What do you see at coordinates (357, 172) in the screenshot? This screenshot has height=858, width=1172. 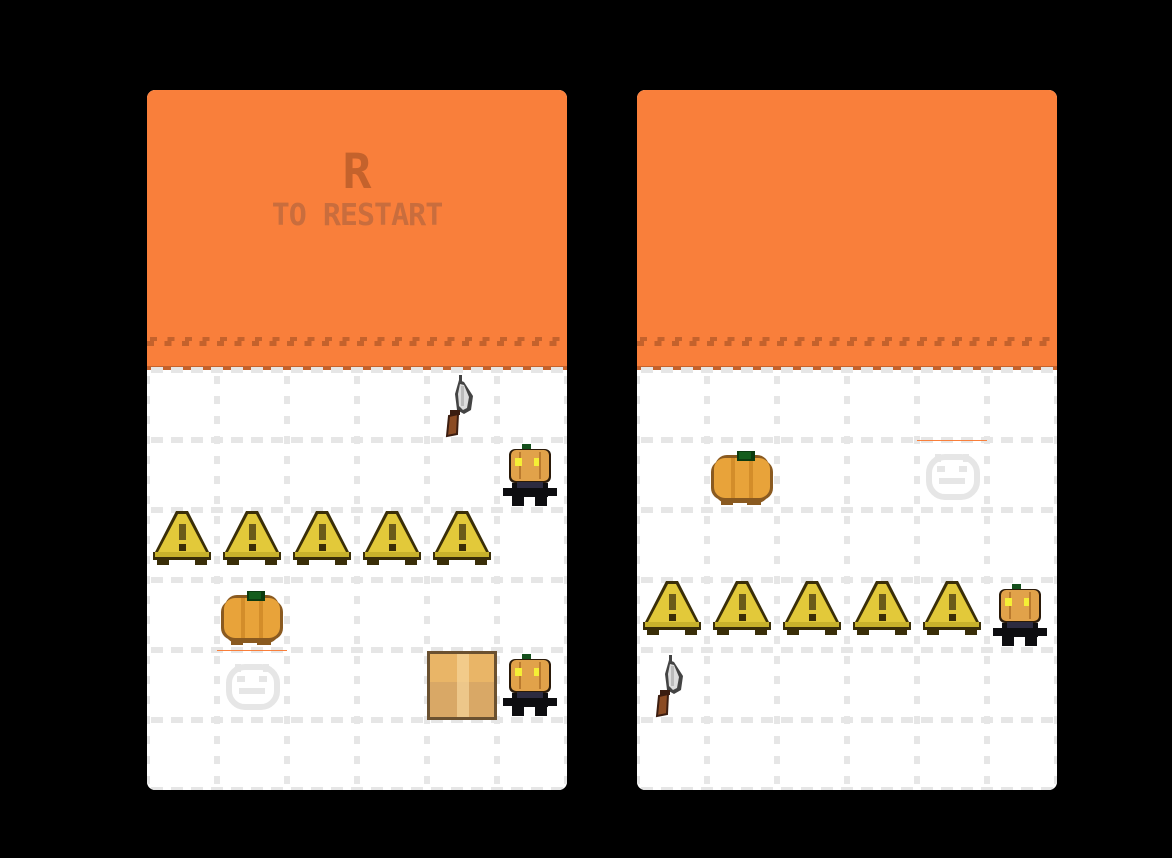 I see `restart-key-label: R` at bounding box center [357, 172].